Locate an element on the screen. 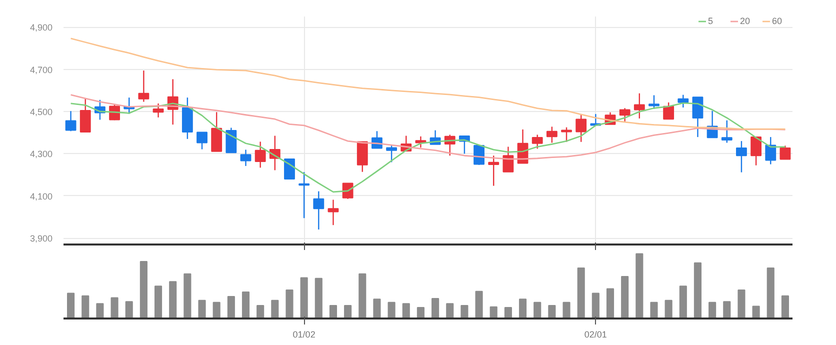  y-tick-label: 4,500 is located at coordinates (41, 112).